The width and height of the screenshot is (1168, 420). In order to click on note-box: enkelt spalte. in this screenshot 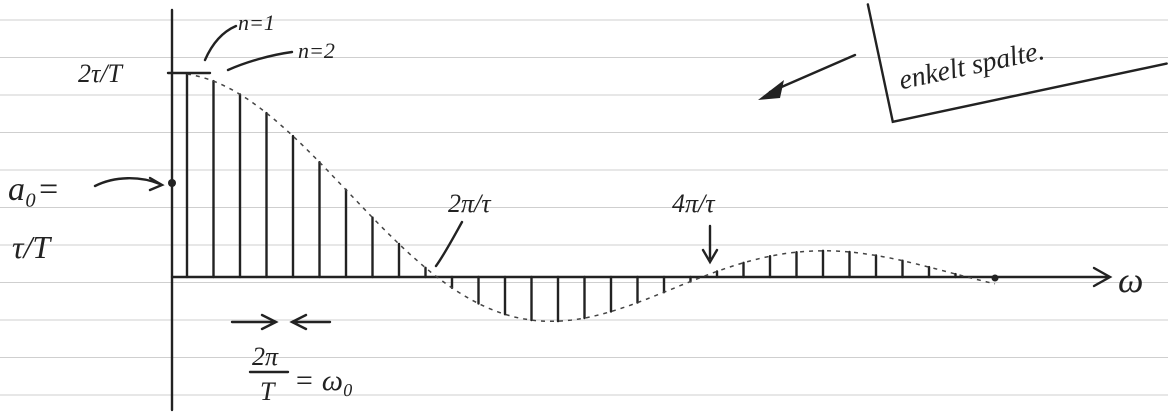, I will do `click(1017, 63)`.